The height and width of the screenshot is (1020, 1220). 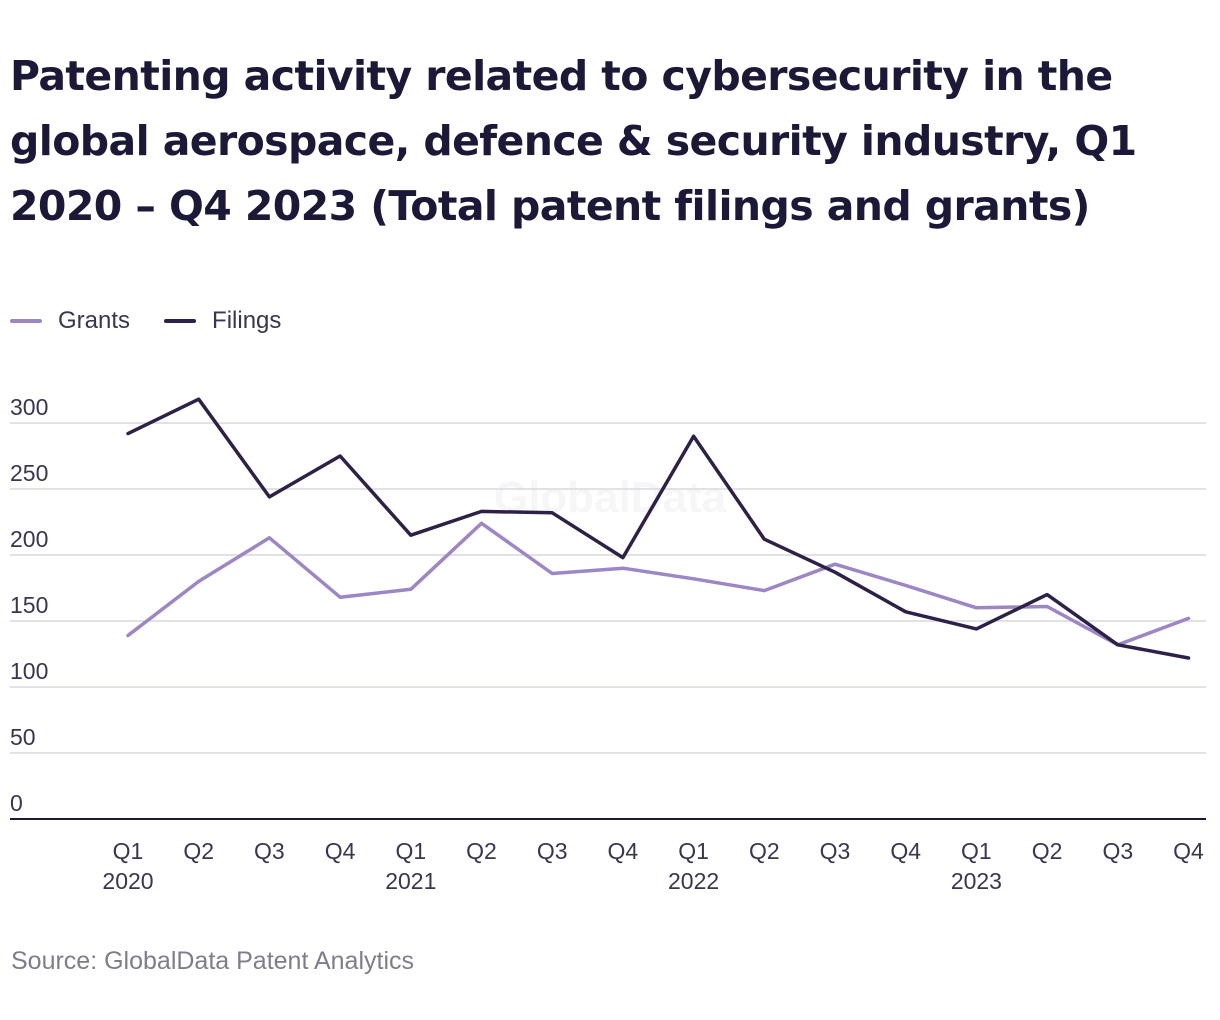 What do you see at coordinates (247, 320) in the screenshot?
I see `legend-label-filings: Filings` at bounding box center [247, 320].